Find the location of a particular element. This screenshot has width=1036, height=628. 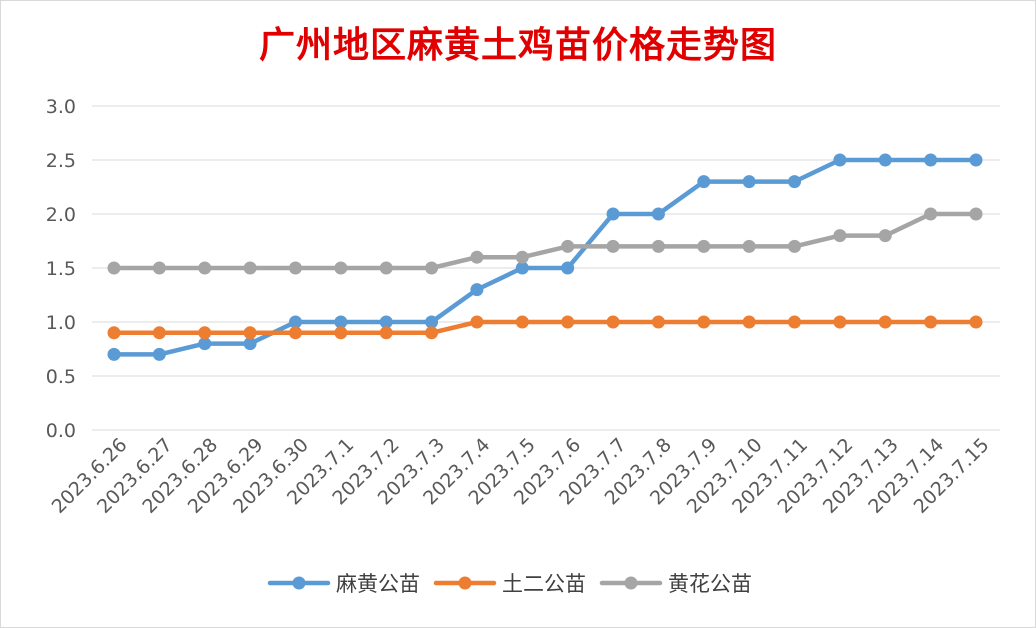

y-tick-label: 3.0 is located at coordinates (61, 107).